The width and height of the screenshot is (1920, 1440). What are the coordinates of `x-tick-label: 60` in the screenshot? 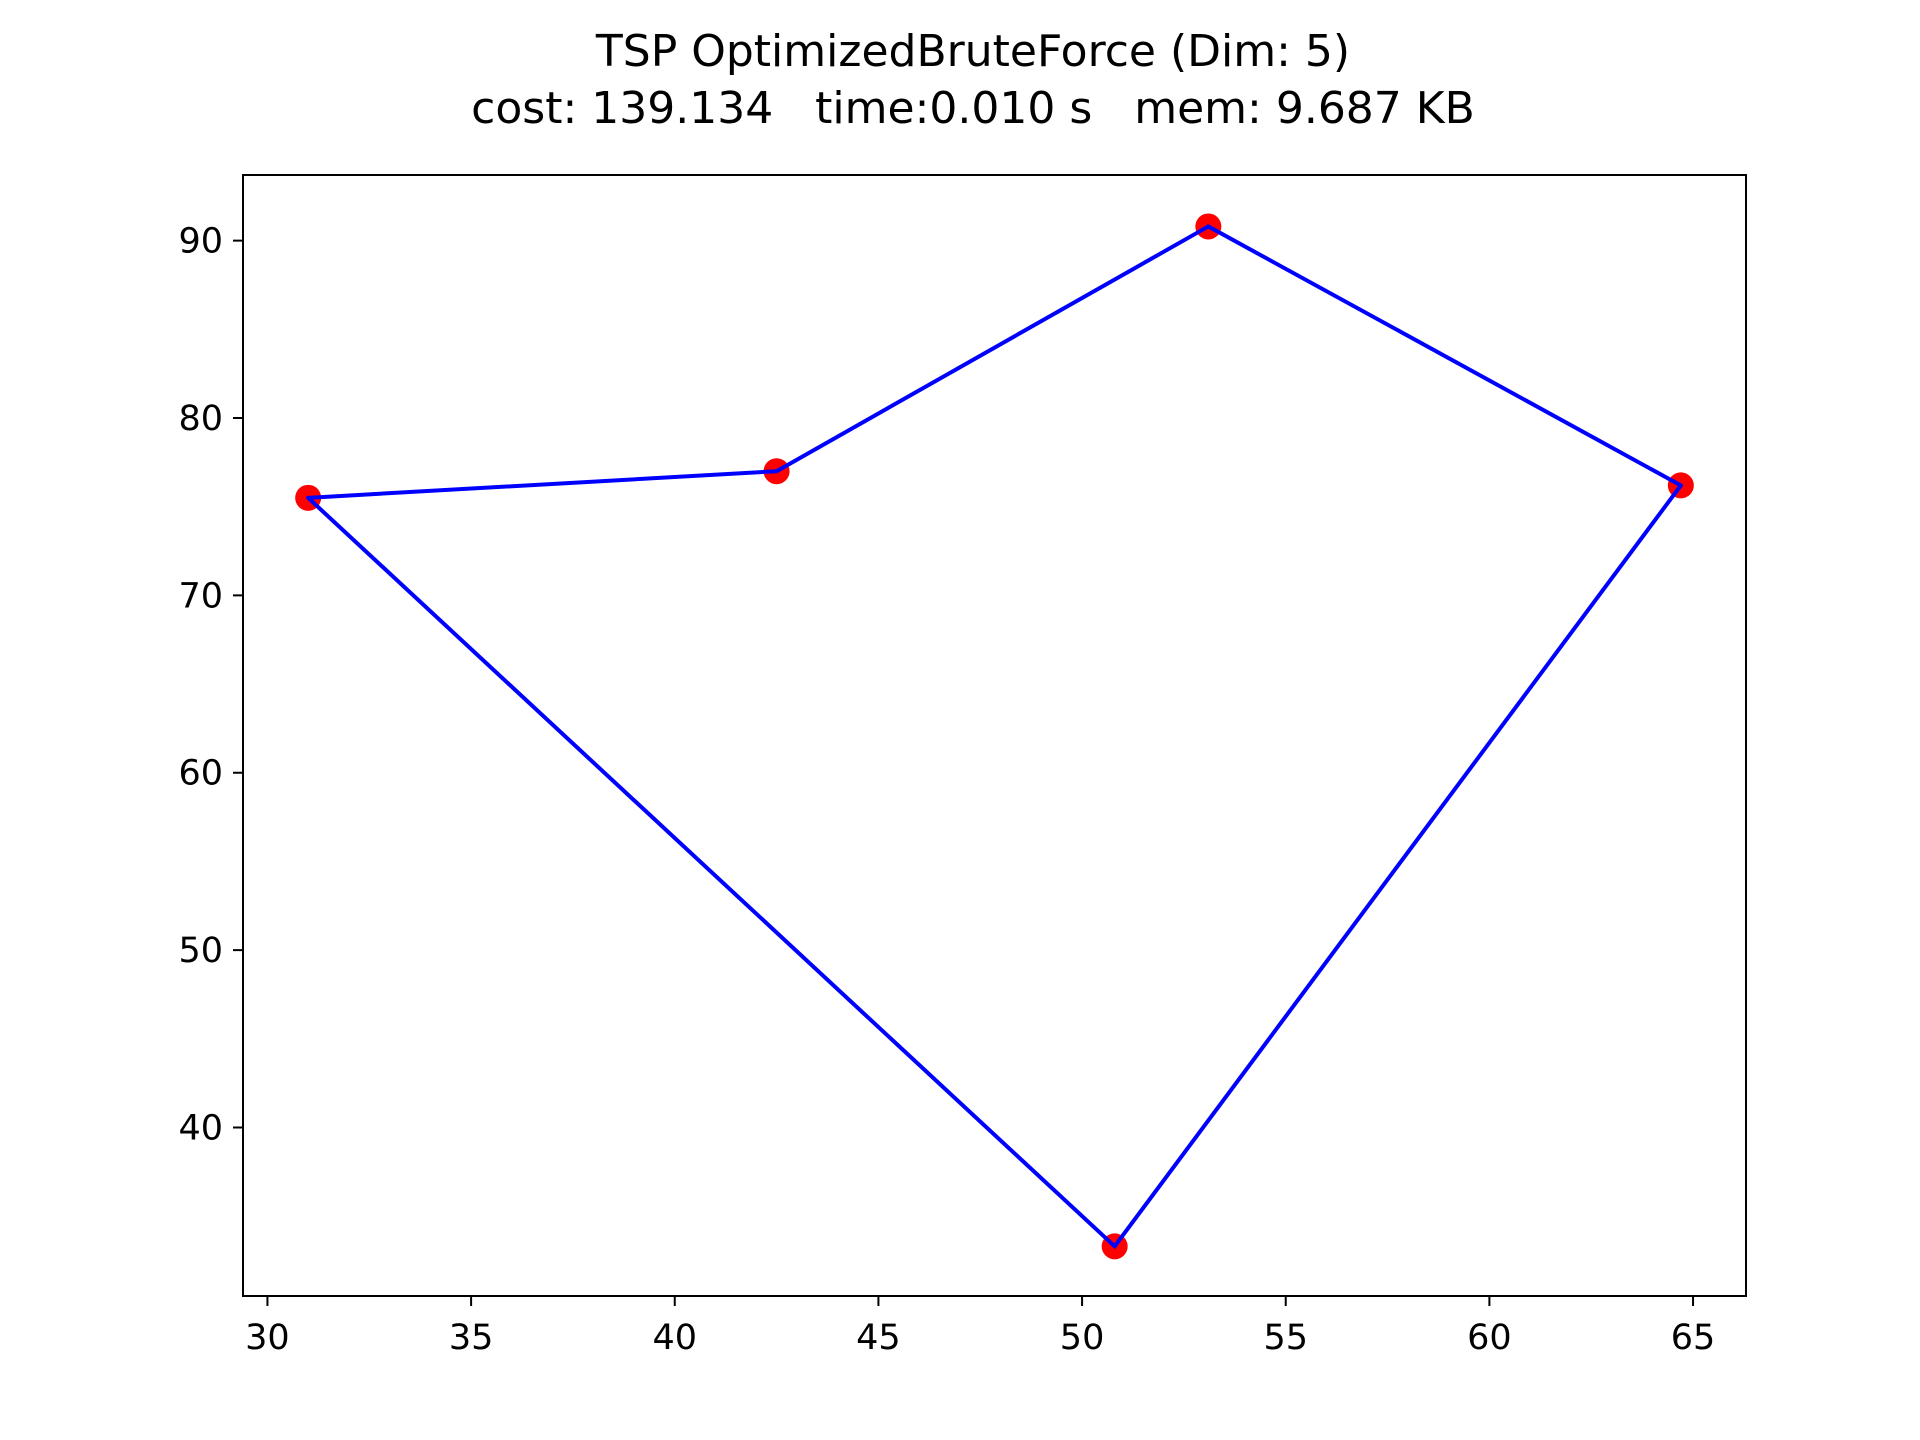 It's located at (1489, 1338).